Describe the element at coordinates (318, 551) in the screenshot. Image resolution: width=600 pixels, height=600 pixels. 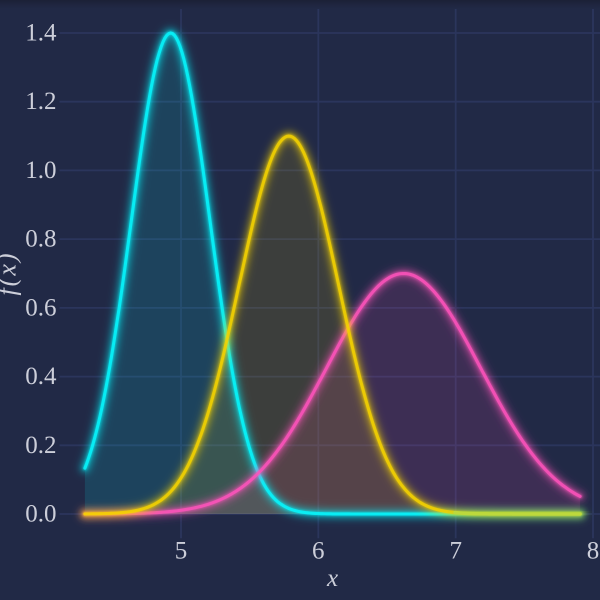
I see `svg-text: 6` at that location.